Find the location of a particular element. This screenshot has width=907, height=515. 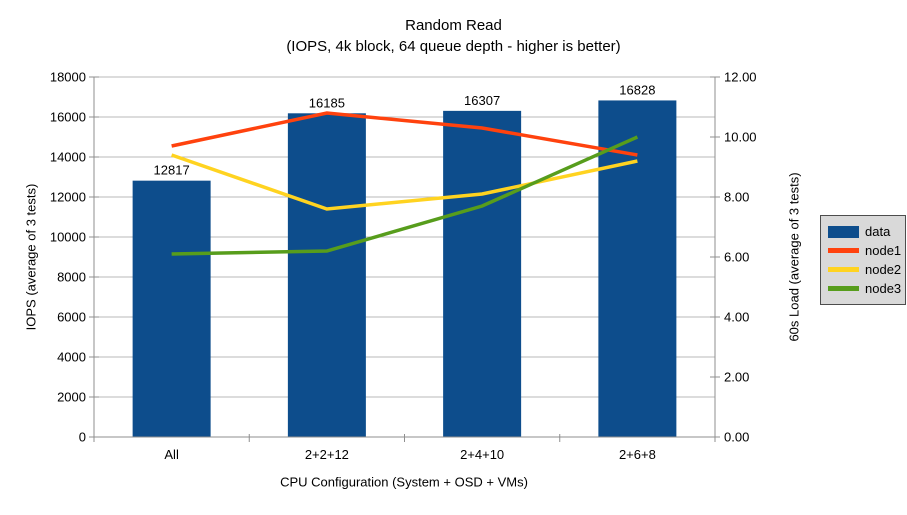

line-node3 is located at coordinates (405, 195).